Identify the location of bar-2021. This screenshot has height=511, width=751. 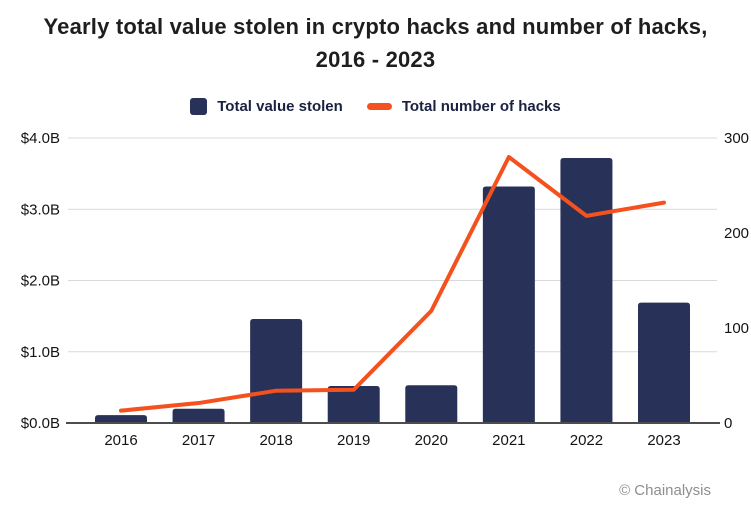
(508, 304).